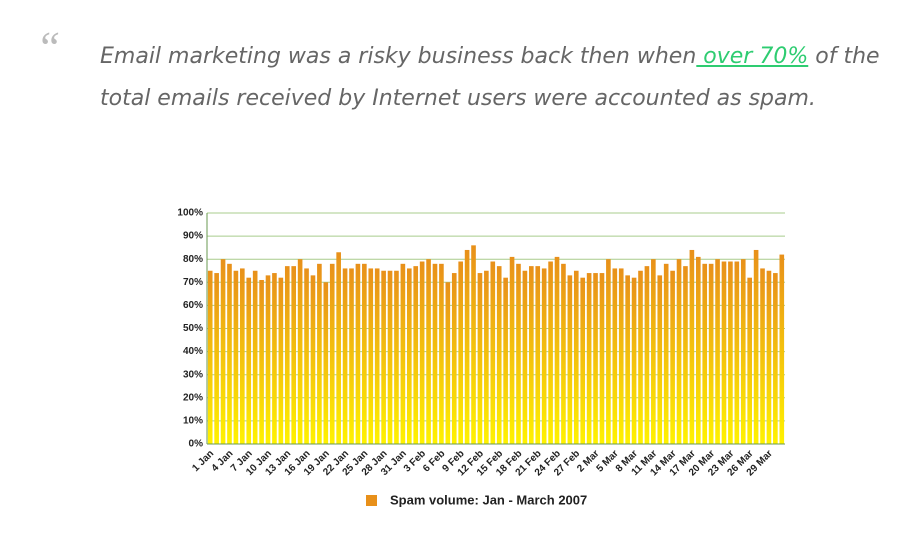 The height and width of the screenshot is (545, 909). What do you see at coordinates (371, 500) in the screenshot?
I see `legend-swatch` at bounding box center [371, 500].